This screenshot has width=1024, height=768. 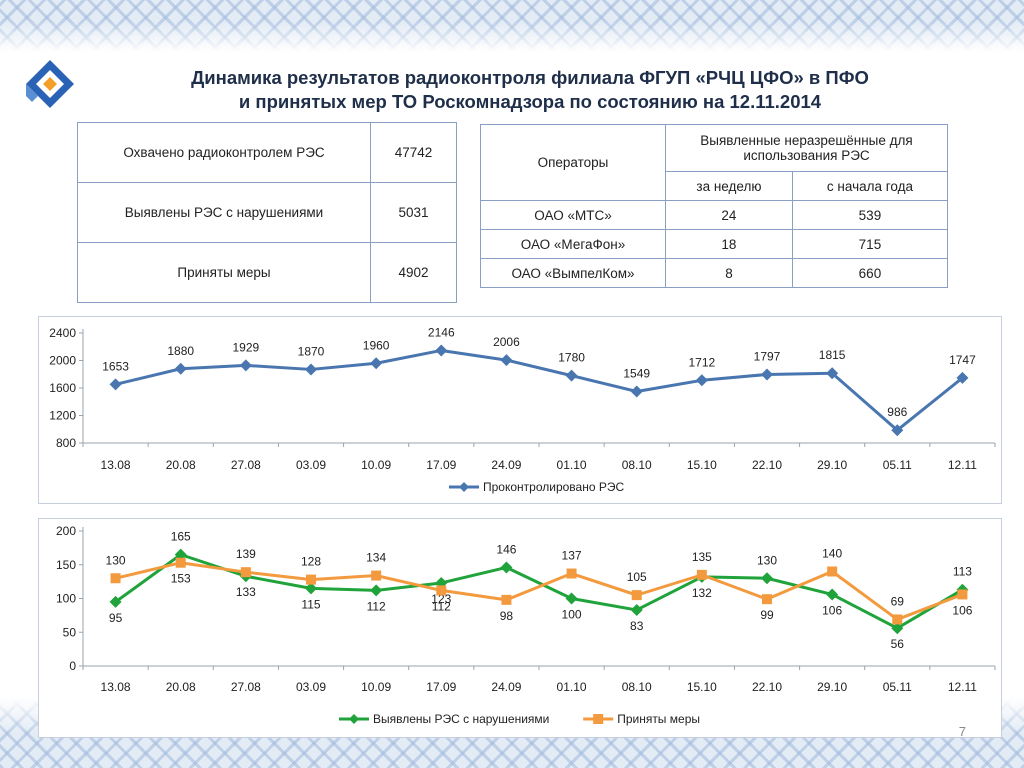 I want to click on x-tick-label: 05.11, so click(x=897, y=465).